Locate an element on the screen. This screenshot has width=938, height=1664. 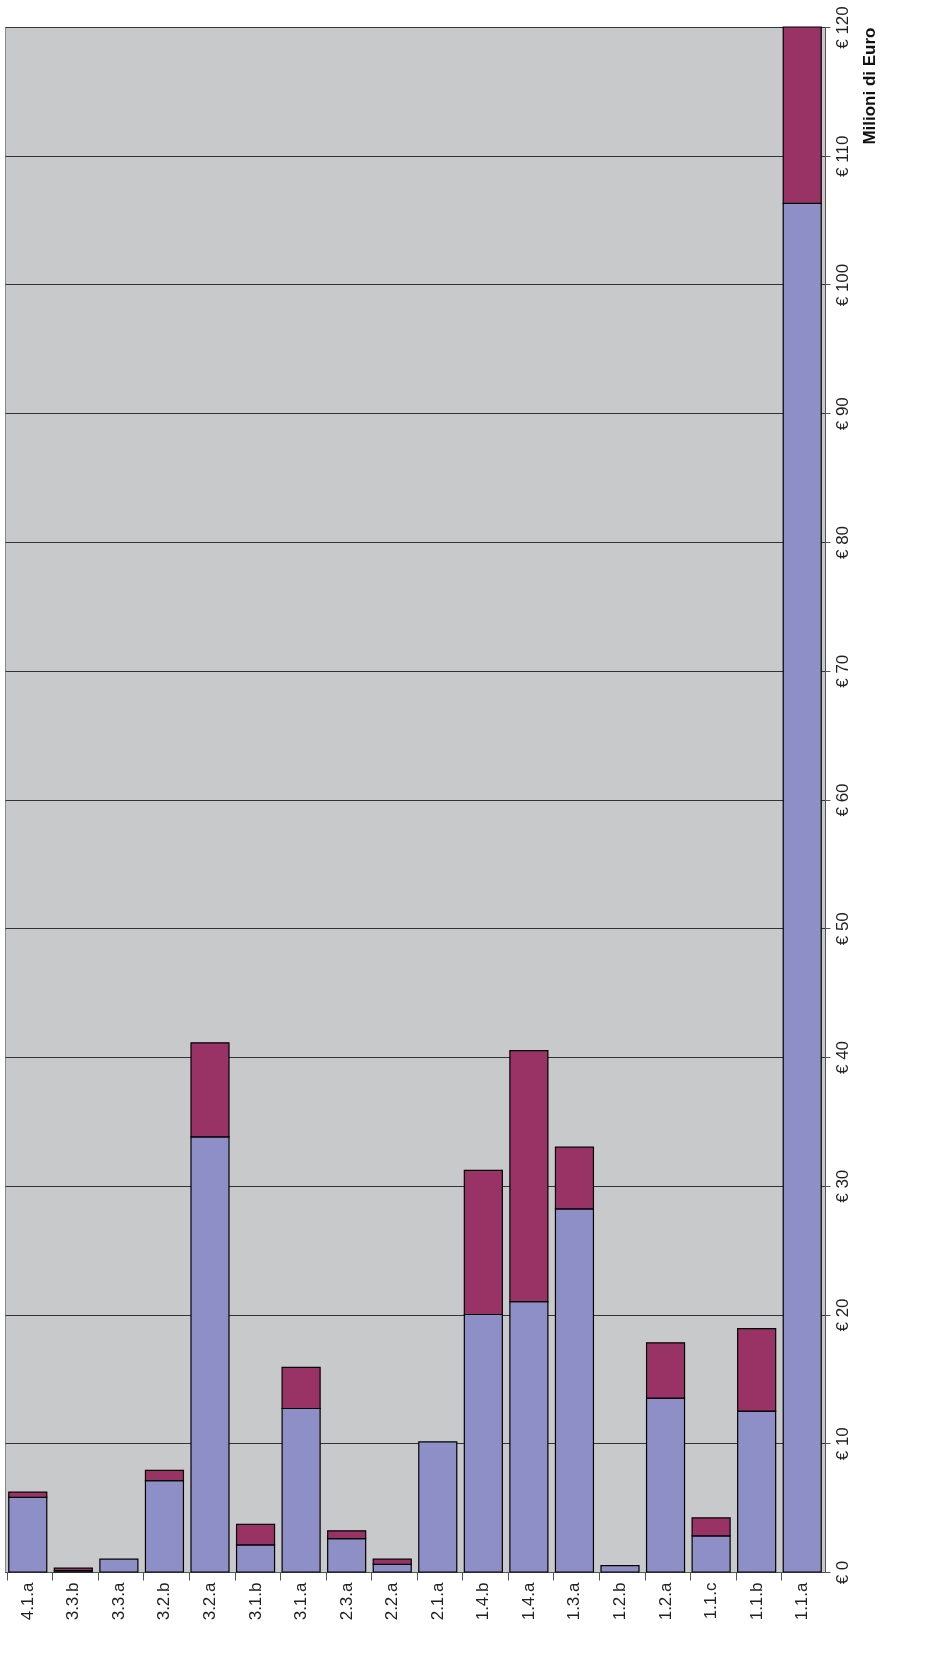
y-tick-label: € 80 is located at coordinates (842, 542).